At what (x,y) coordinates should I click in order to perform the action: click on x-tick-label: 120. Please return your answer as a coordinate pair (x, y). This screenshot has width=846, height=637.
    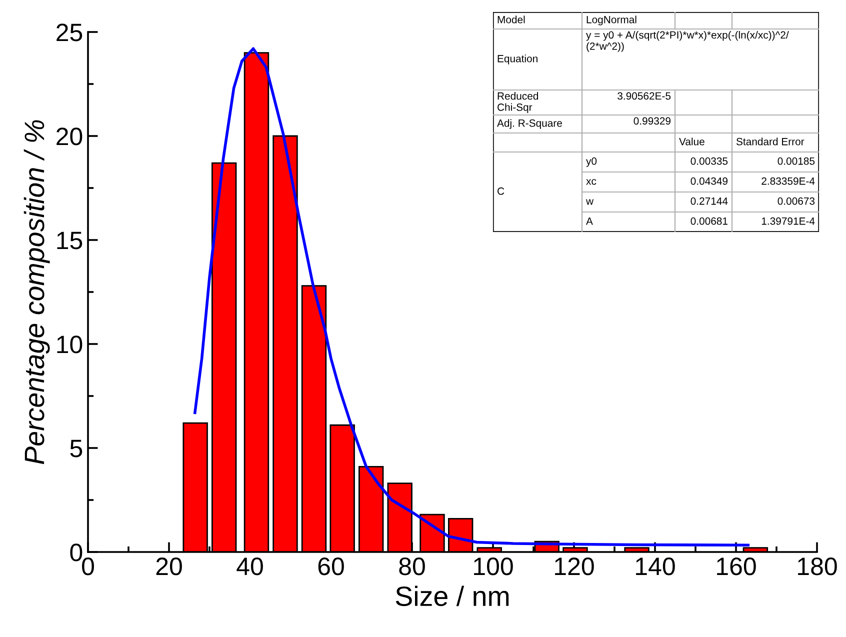
    Looking at the image, I should click on (574, 567).